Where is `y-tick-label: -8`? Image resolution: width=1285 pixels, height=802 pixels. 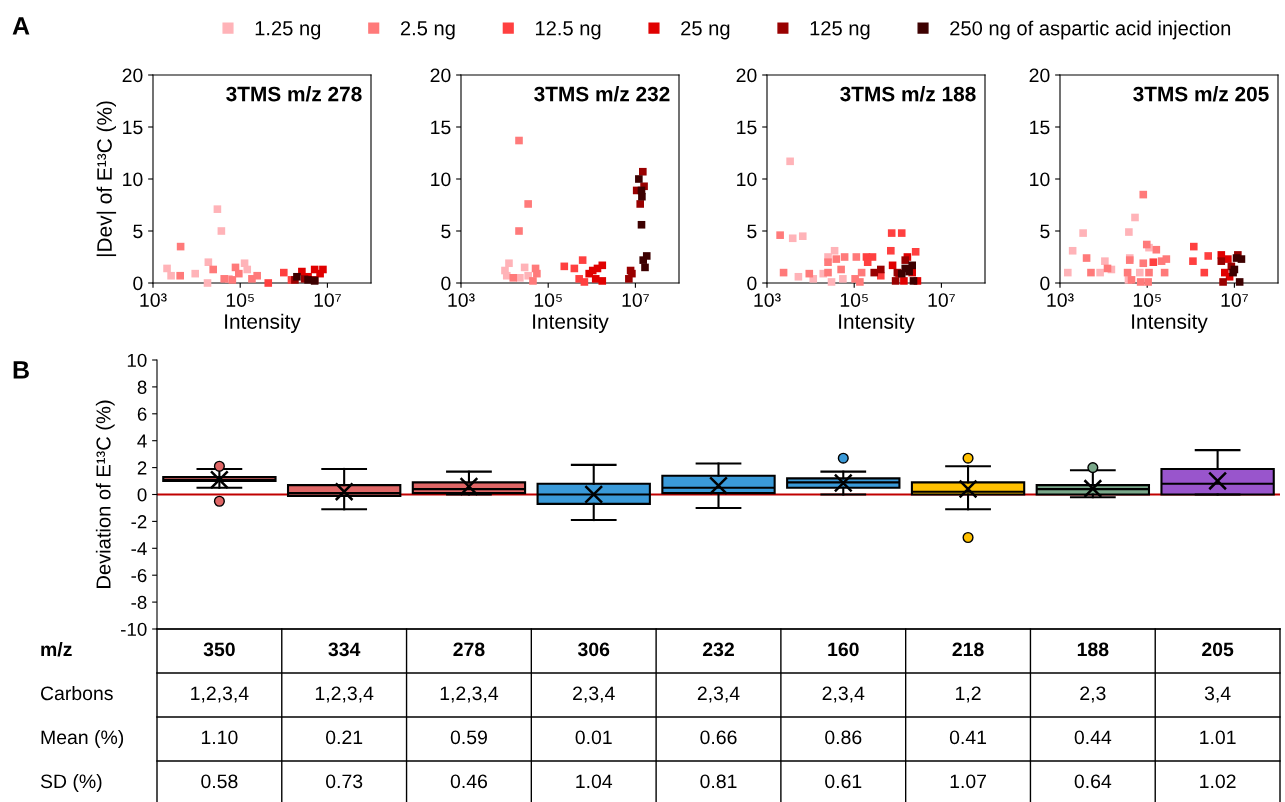 y-tick-label: -8 is located at coordinates (139, 602).